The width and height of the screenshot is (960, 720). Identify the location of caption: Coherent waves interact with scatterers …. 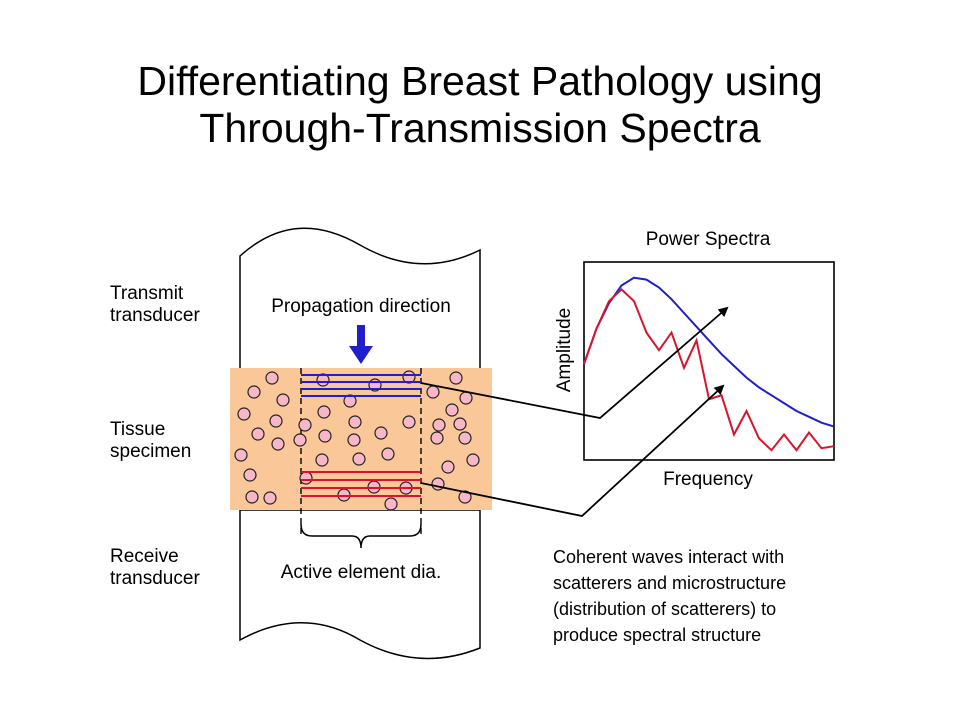
(669, 596).